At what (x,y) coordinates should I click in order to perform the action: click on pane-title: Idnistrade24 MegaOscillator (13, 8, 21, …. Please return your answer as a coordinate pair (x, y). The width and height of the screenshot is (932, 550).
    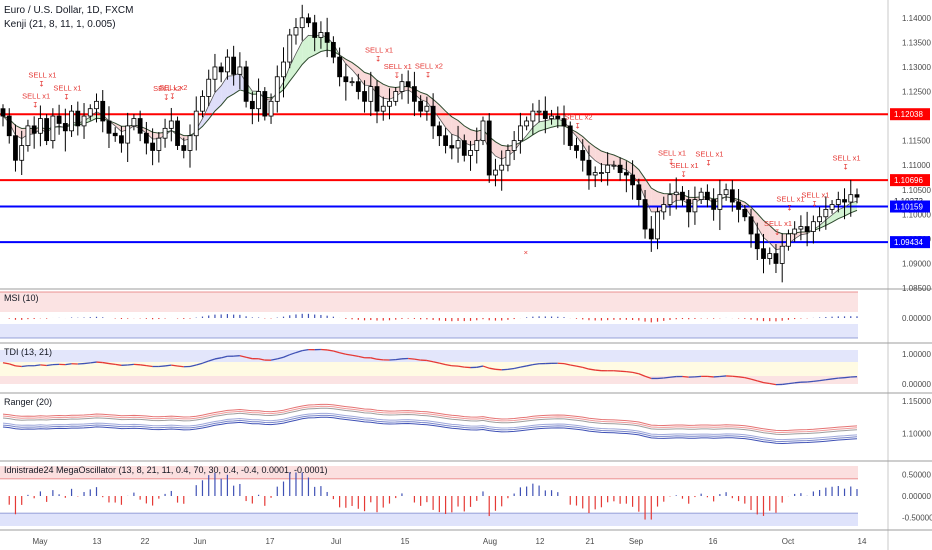
    Looking at the image, I should click on (166, 470).